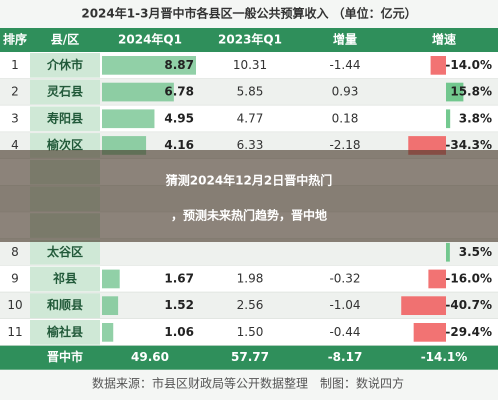 The height and width of the screenshot is (400, 498). I want to click on q2023: 5.85, so click(250, 92).